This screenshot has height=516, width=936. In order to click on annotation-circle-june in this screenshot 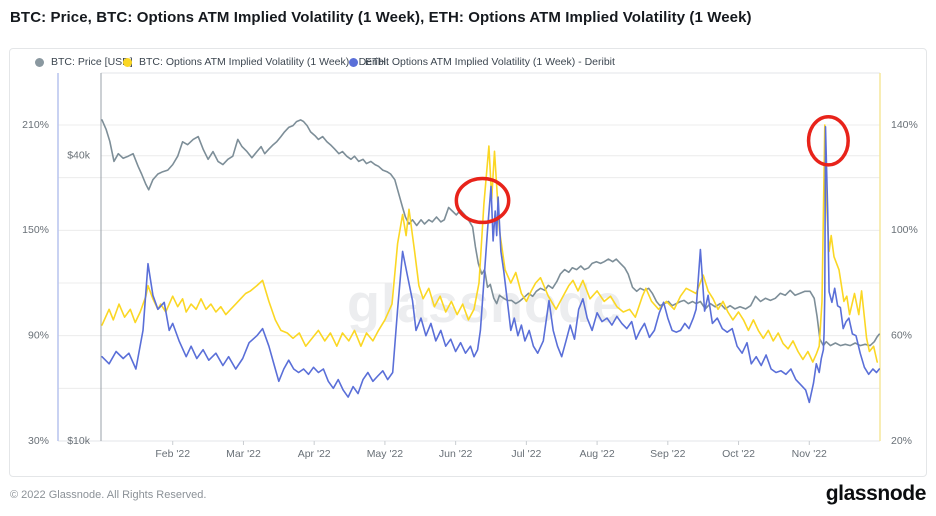, I will do `click(482, 200)`.